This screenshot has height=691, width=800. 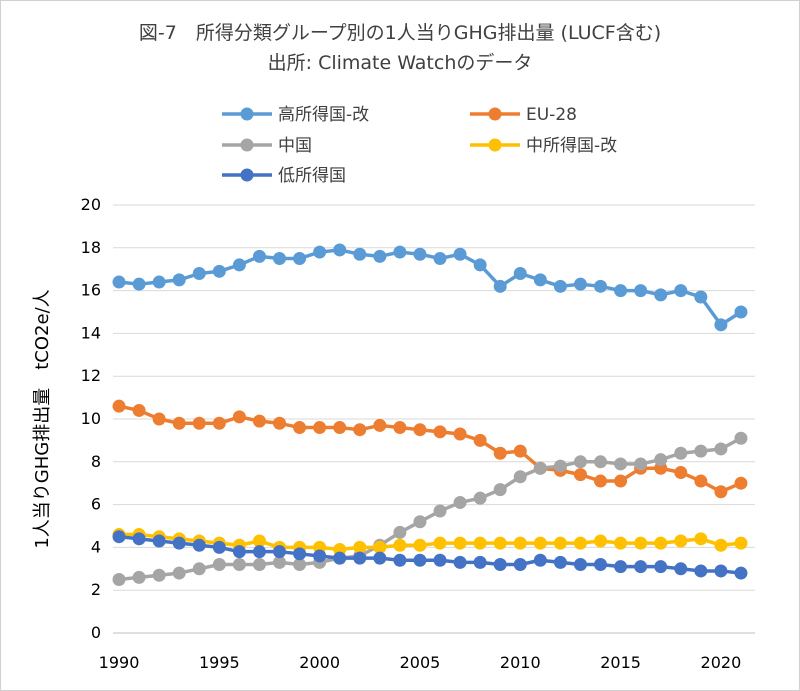 What do you see at coordinates (295, 146) in the screenshot?
I see `legend-label: 中国` at bounding box center [295, 146].